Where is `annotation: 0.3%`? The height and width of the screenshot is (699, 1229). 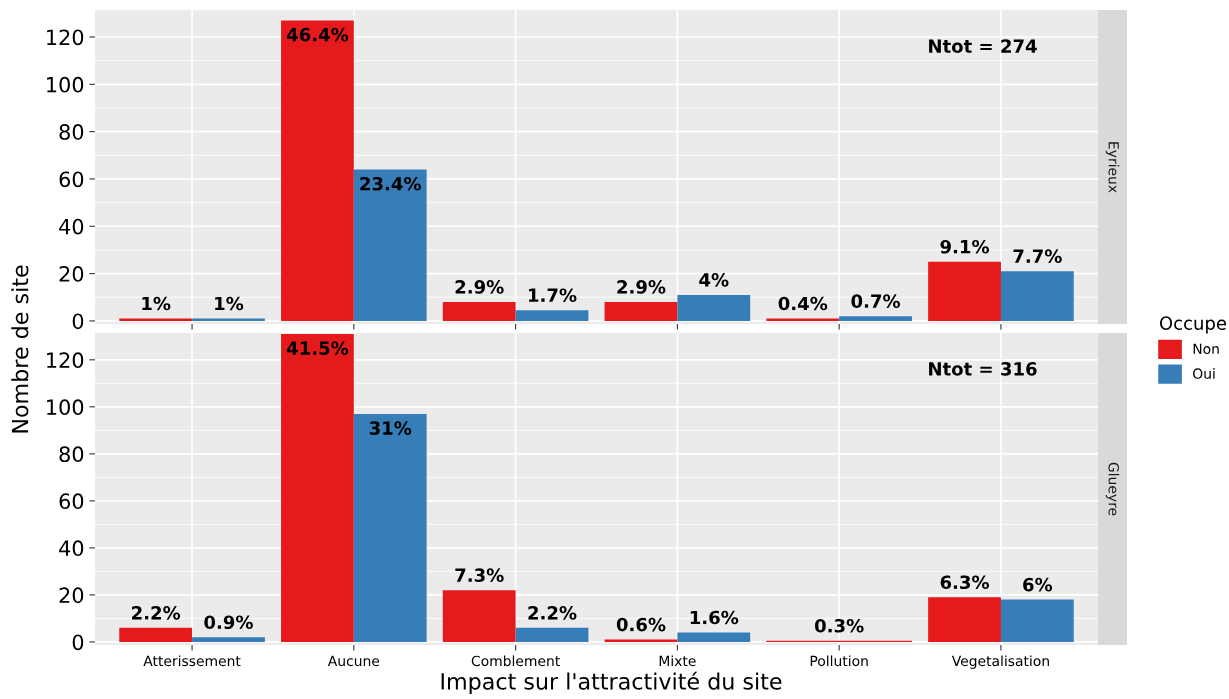 annotation: 0.3% is located at coordinates (839, 625).